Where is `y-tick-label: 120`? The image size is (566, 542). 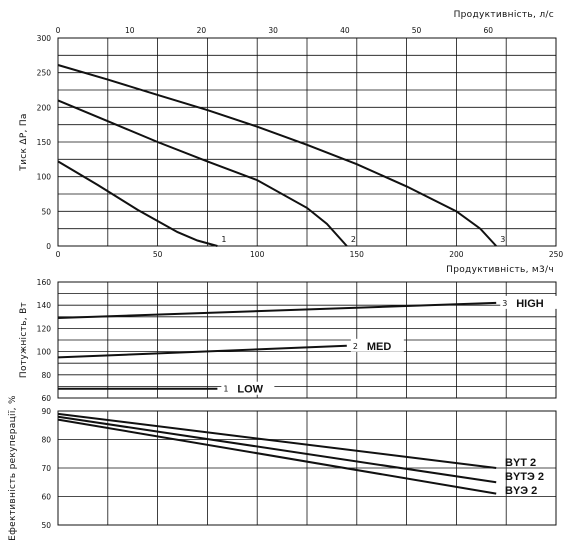
y-tick-label: 120 is located at coordinates (44, 328).